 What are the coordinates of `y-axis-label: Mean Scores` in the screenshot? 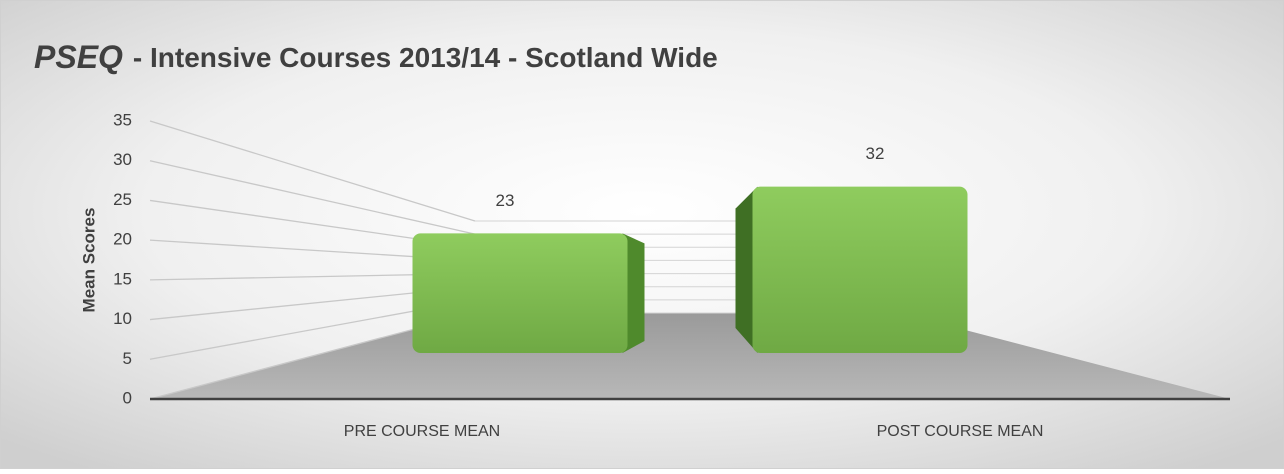 It's located at (88, 260).